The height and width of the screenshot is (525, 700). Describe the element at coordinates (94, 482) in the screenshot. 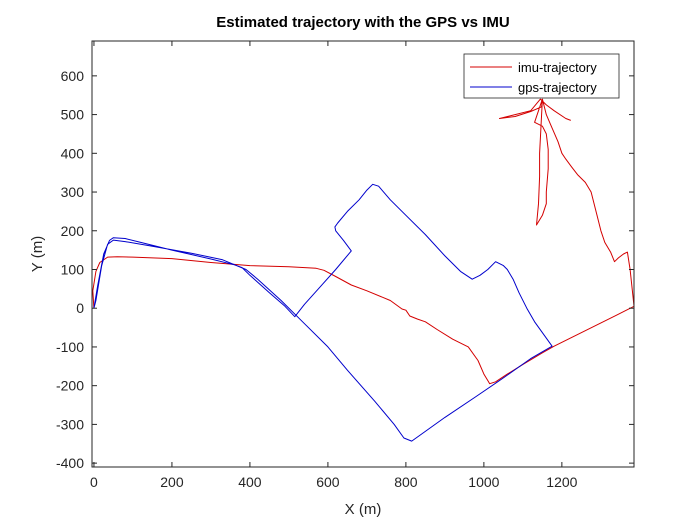

I see `x-tick-label: 0` at that location.